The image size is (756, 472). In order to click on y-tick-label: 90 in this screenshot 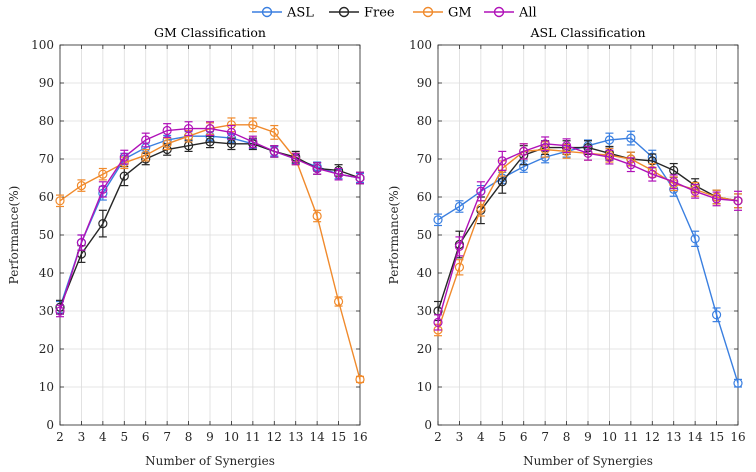, I will do `click(424, 83)`.